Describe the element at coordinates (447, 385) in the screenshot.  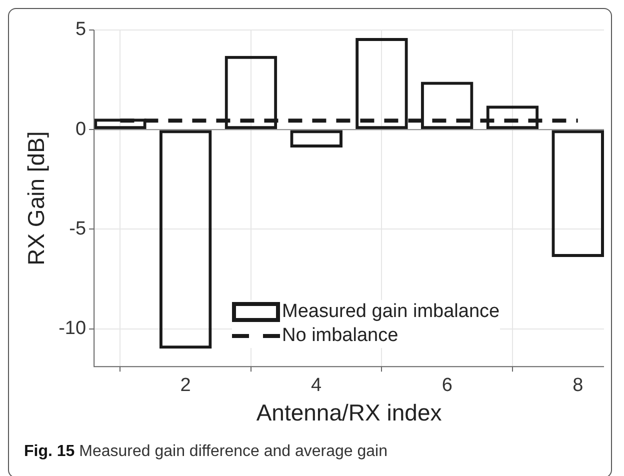
I see `x-tick-label: 6` at that location.